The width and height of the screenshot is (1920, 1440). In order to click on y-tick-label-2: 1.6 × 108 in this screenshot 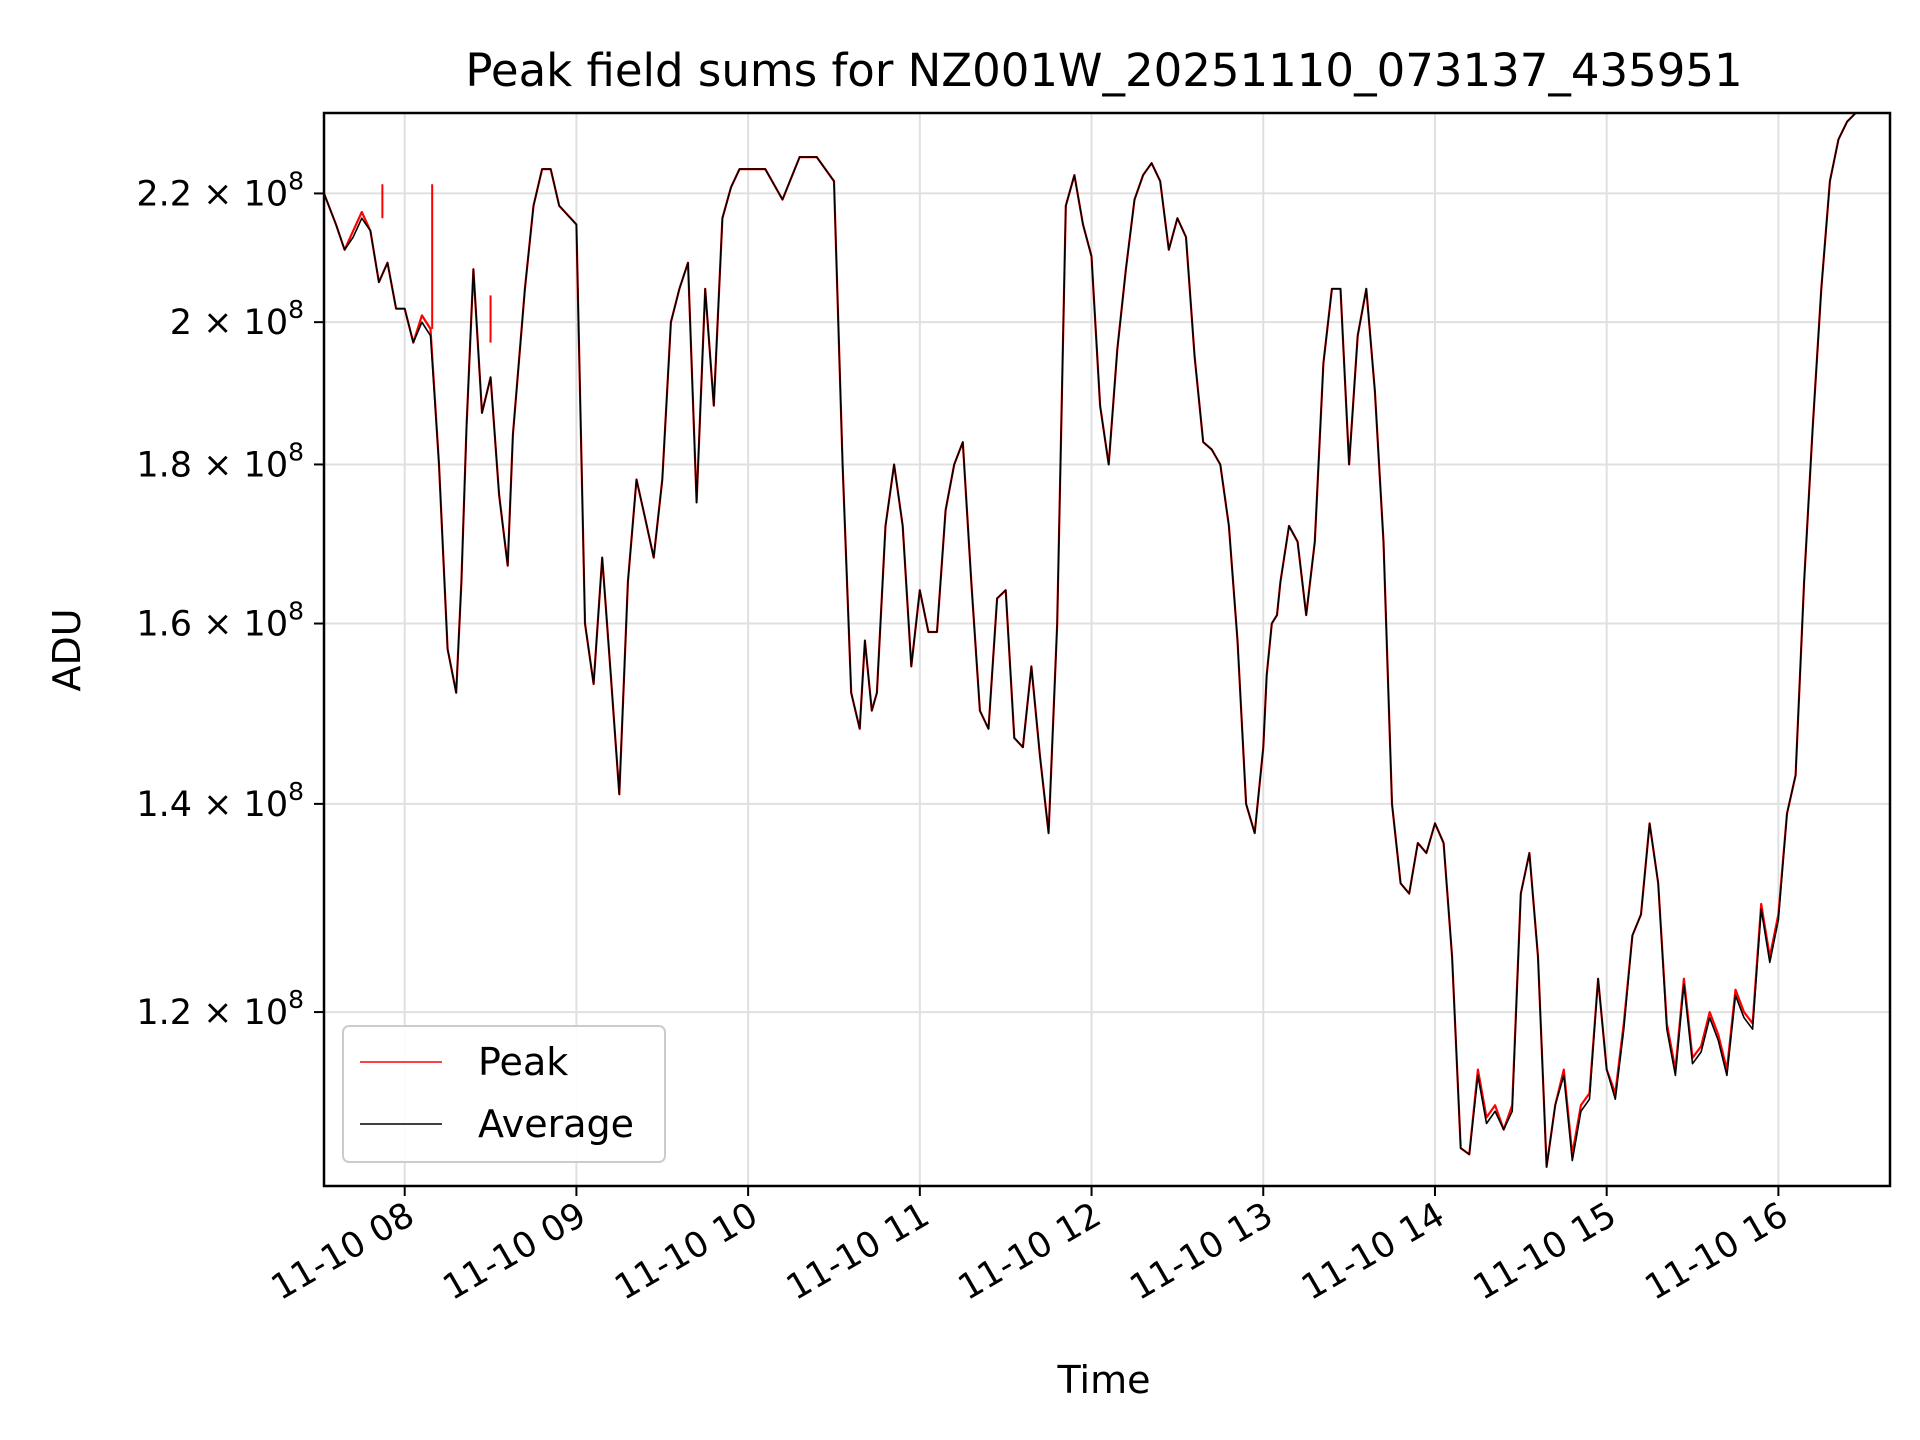, I will do `click(220, 621)`.